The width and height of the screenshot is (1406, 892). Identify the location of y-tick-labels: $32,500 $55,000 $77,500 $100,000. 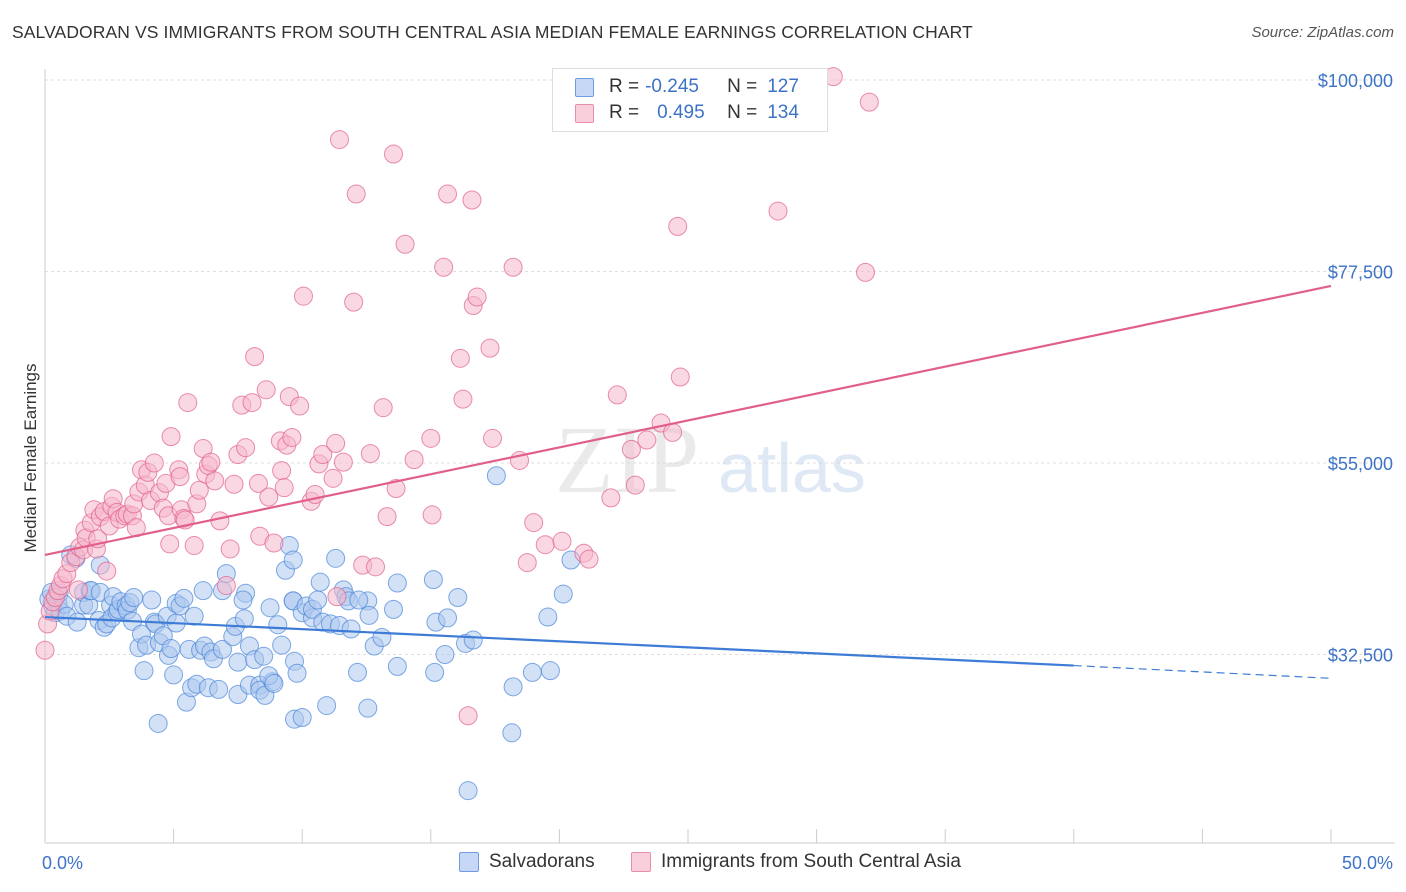
(1355, 368).